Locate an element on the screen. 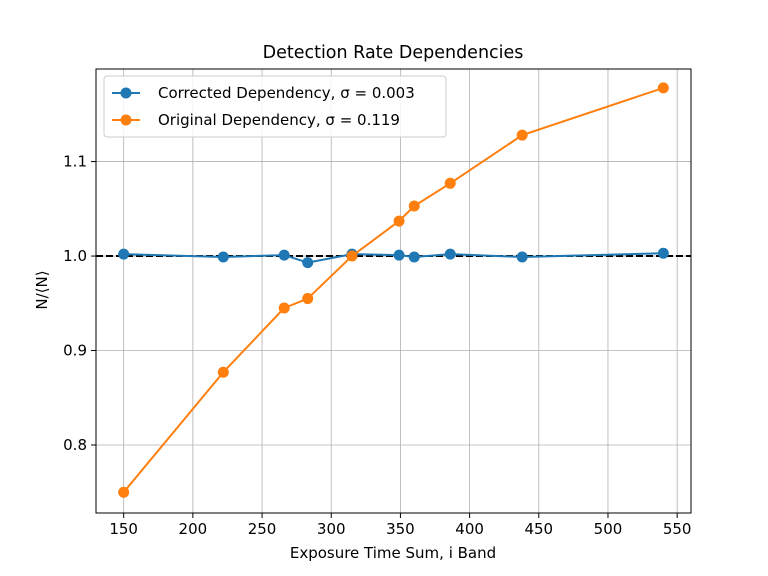 The image size is (768, 576). x-tick-label: 200 is located at coordinates (193, 529).